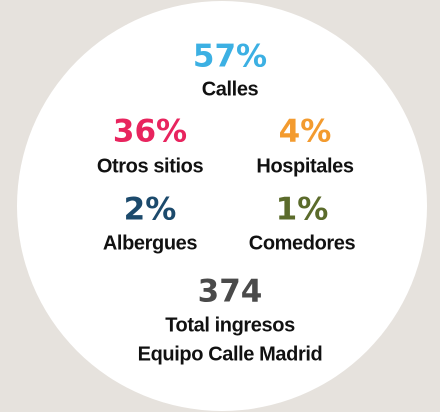 This screenshot has height=412, width=440. I want to click on total-value: 374, so click(230, 292).